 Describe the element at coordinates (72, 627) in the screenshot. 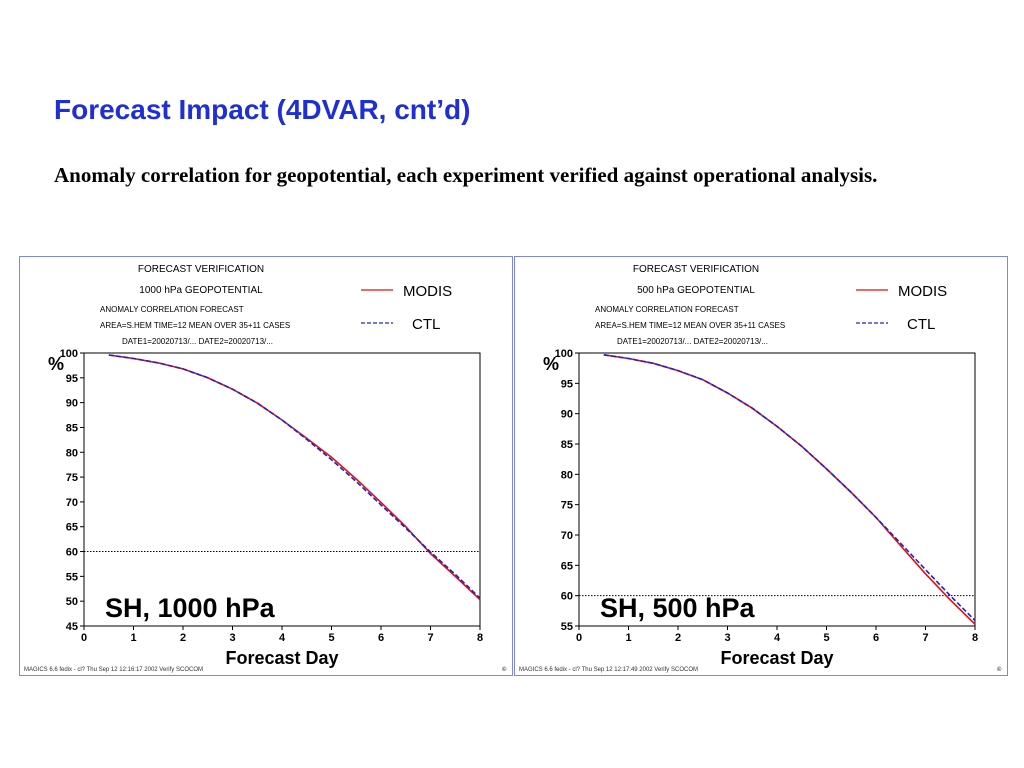

I see `y-tick-label: 45` at that location.